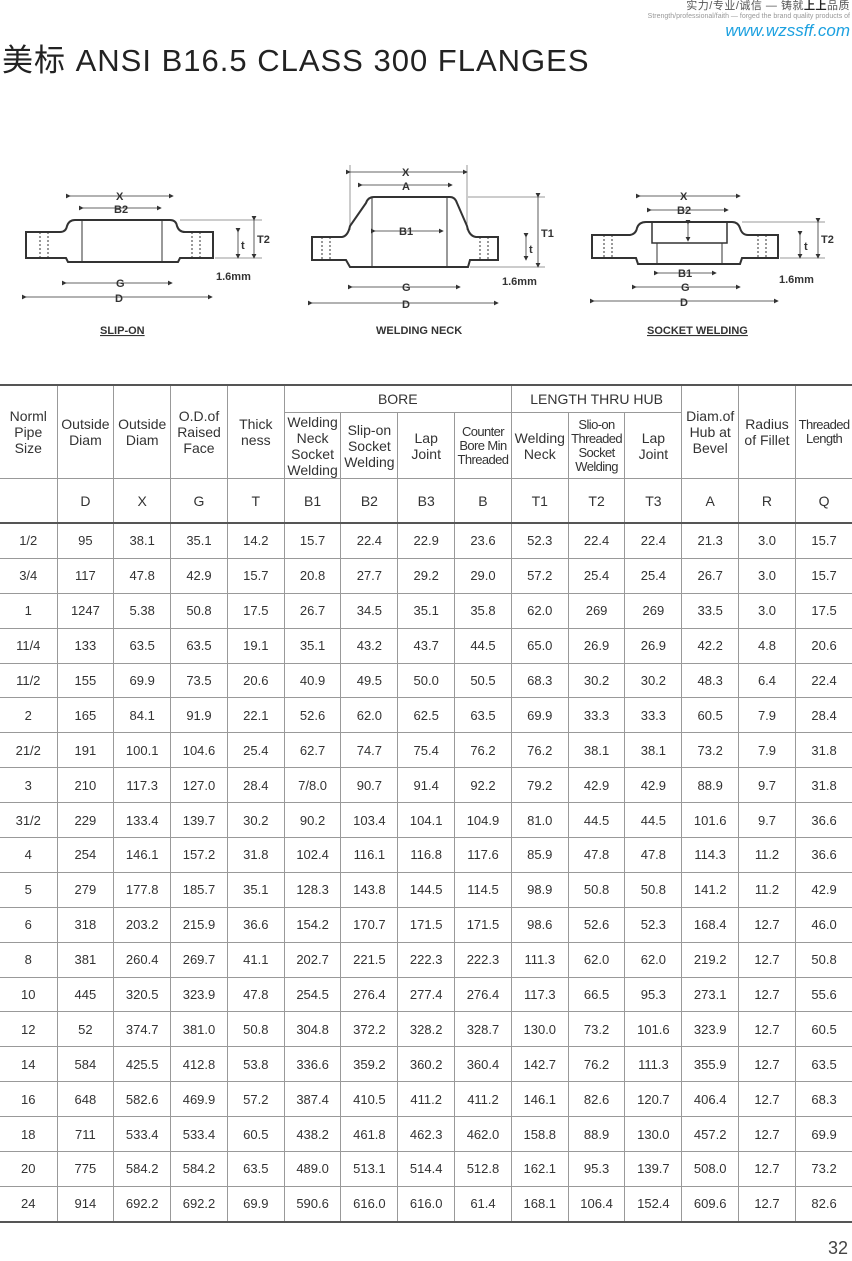  I want to click on table-cell: 28.4, so click(255, 785).